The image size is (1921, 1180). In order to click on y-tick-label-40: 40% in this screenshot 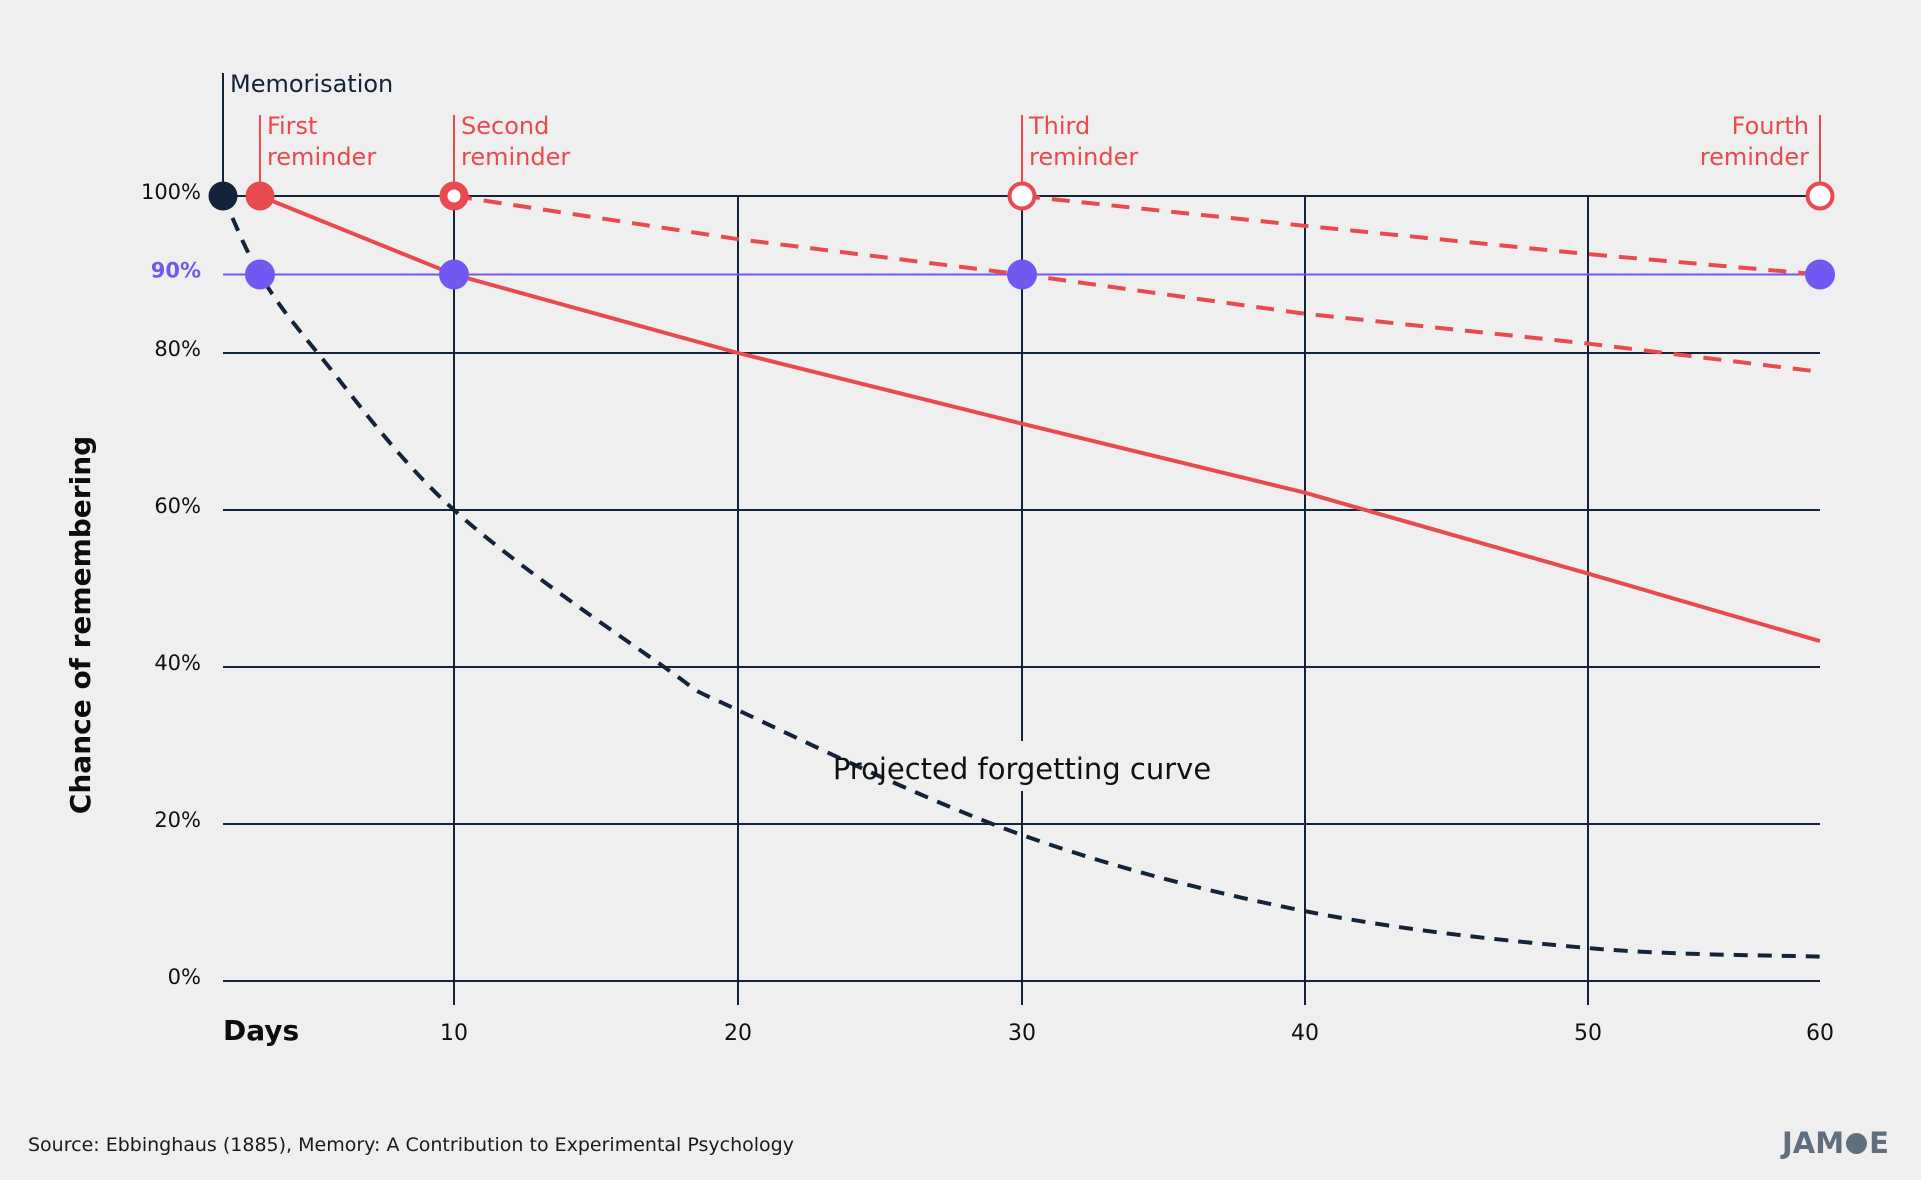, I will do `click(177, 663)`.